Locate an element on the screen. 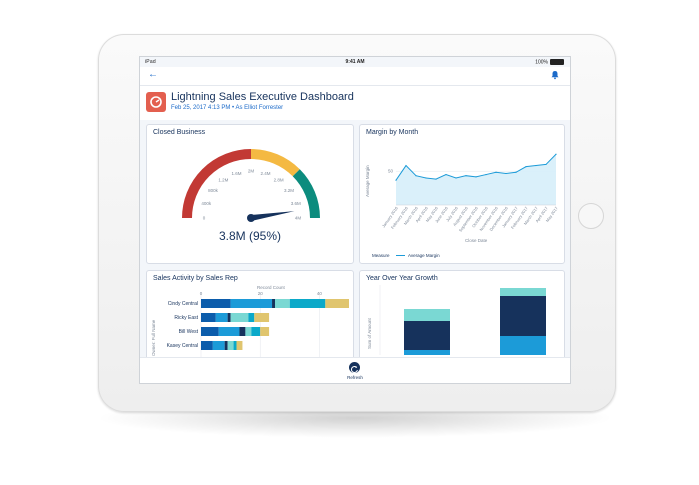 This screenshot has width=699, height=485. gauge-needle is located at coordinates (272, 216).